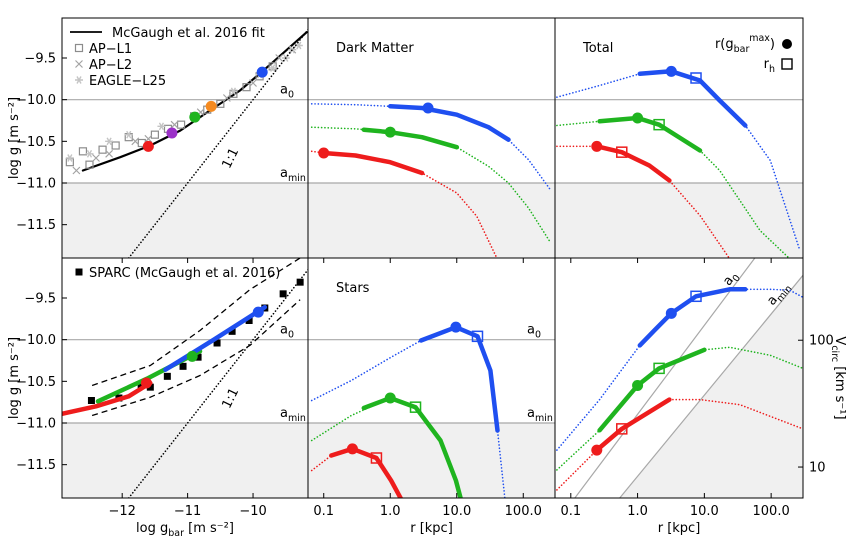 The image size is (850, 547). What do you see at coordinates (36, 382) in the screenshot?
I see `y-tick-label: −10.5` at bounding box center [36, 382].